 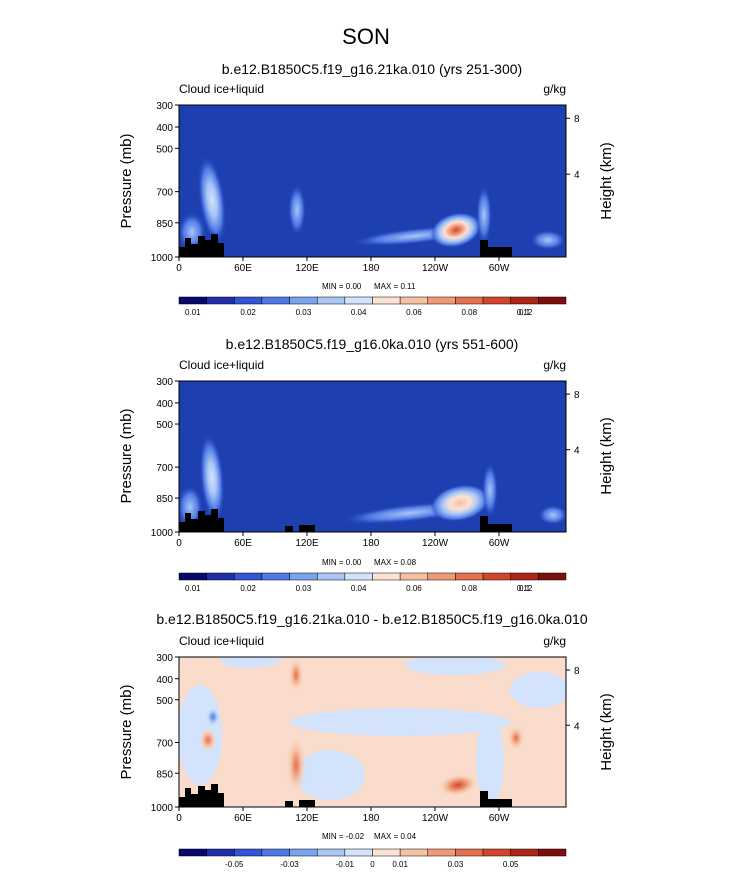 What do you see at coordinates (193, 588) in the screenshot?
I see `colorbar-label: 0.01` at bounding box center [193, 588].